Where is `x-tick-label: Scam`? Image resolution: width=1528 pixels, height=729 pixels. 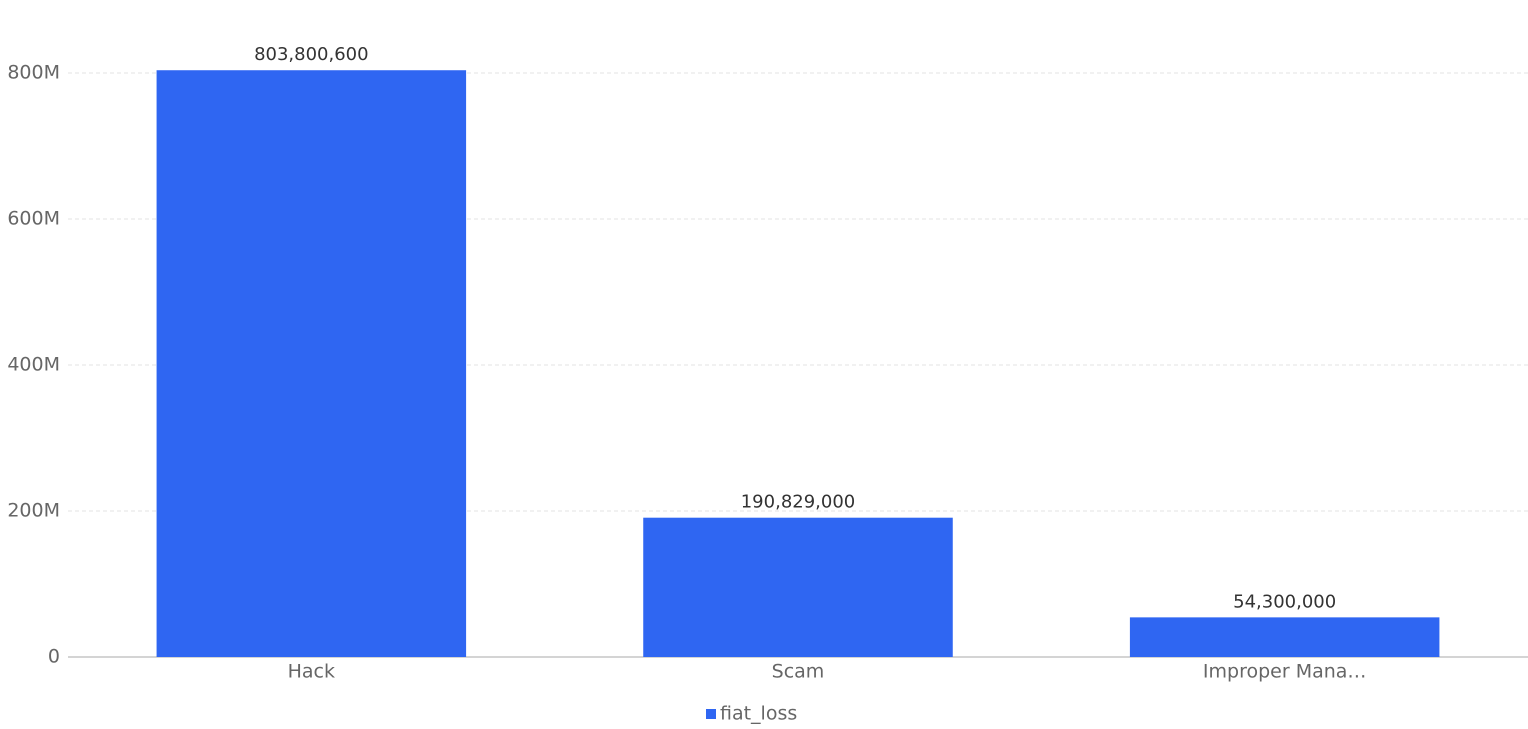
x-tick-label: Scam is located at coordinates (798, 672).